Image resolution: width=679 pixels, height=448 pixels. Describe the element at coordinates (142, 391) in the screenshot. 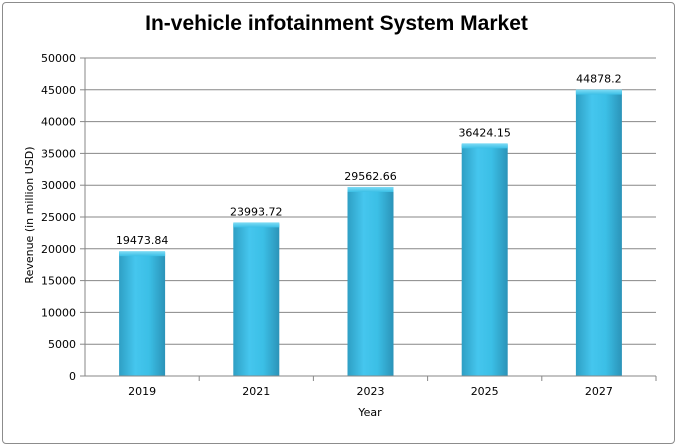

I see `x-tick-label: 2019` at that location.